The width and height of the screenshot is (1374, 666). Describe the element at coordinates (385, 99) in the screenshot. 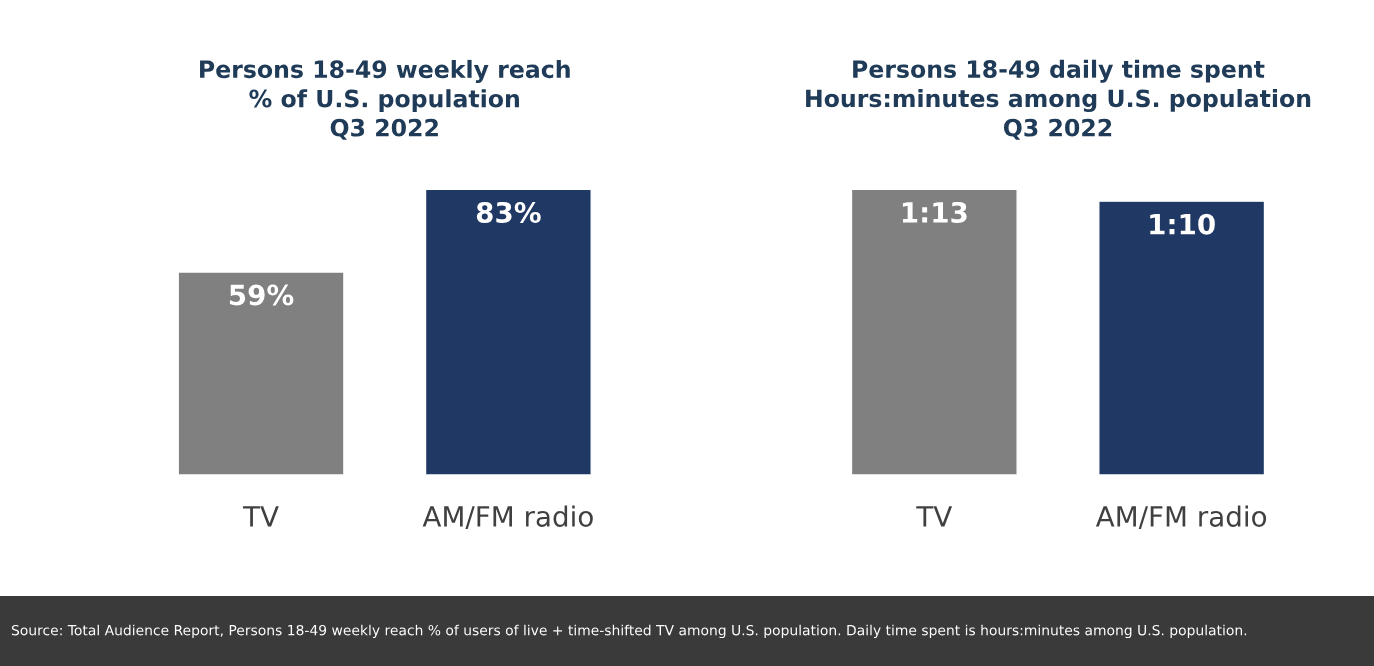

I see `chart-title: Persons 18-49 weekly reach % of U.S. population Q3 2022` at that location.